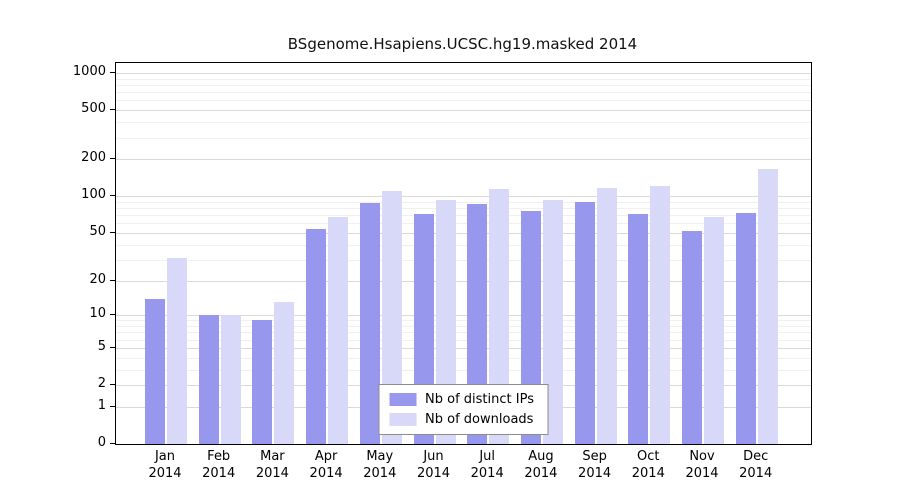 This screenshot has width=900, height=500. What do you see at coordinates (177, 350) in the screenshot?
I see `bar-downloads-jan` at bounding box center [177, 350].